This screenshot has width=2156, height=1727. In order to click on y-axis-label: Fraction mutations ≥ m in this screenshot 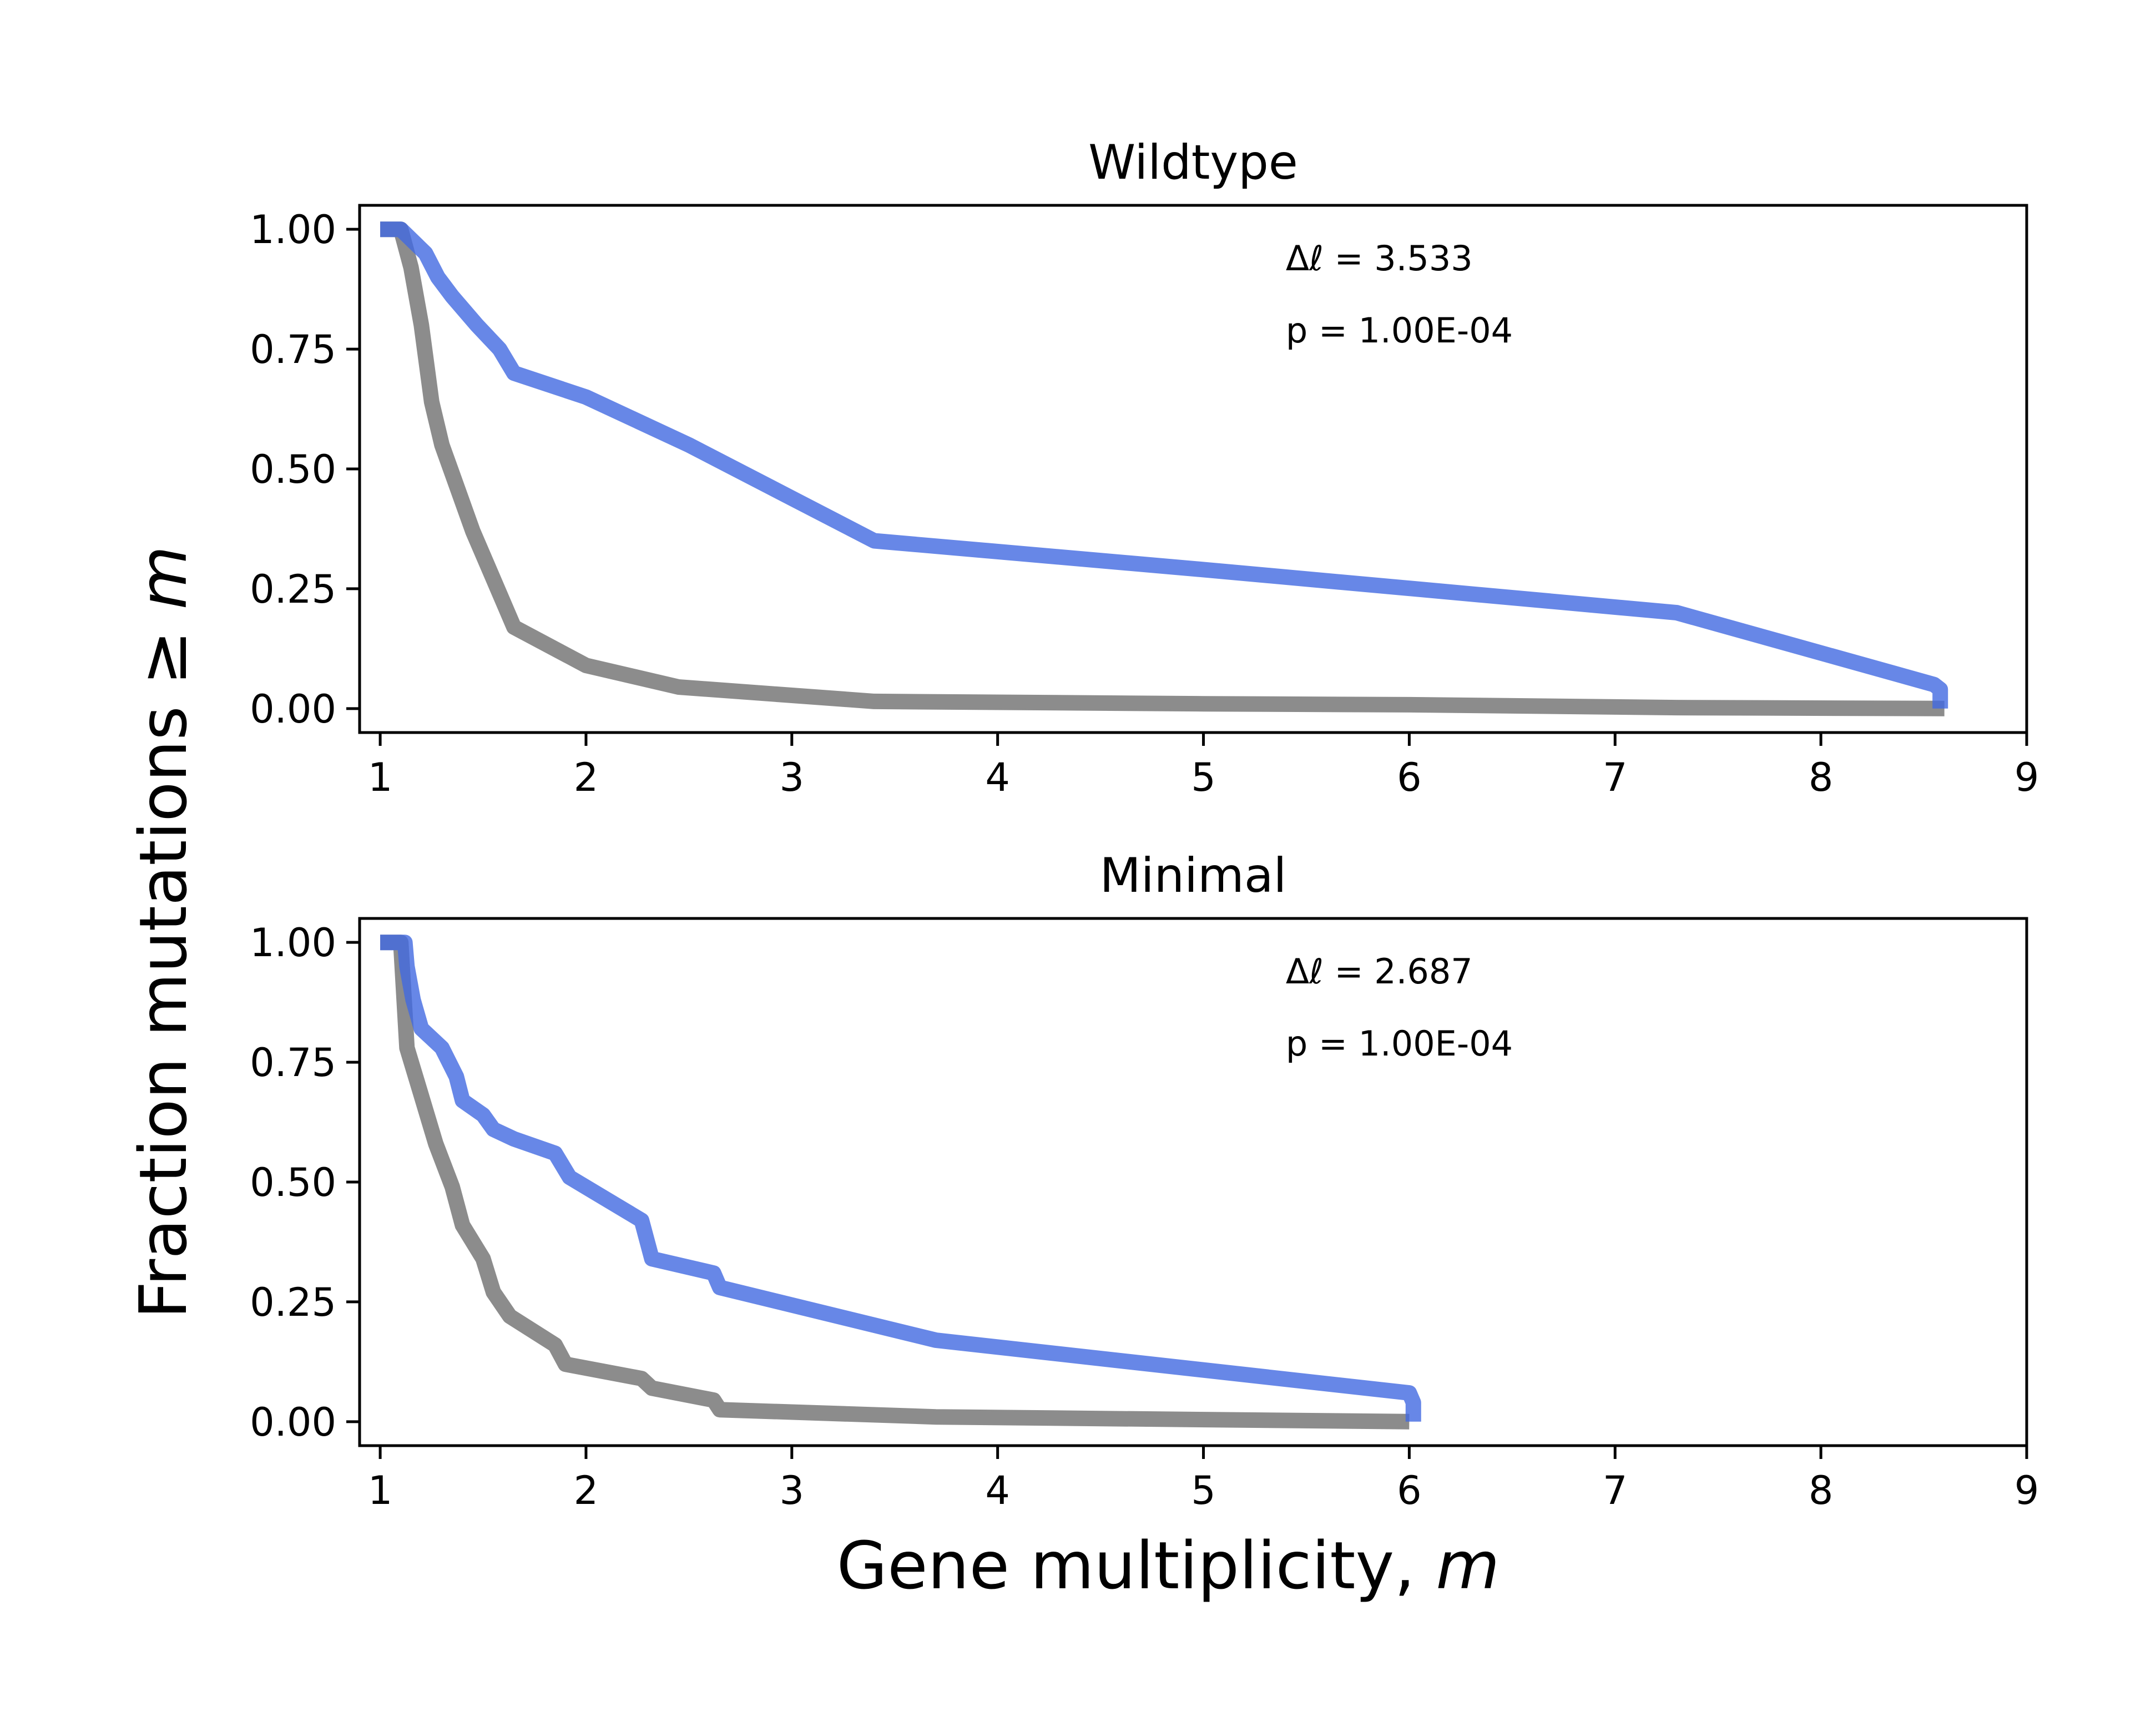, I will do `click(163, 932)`.